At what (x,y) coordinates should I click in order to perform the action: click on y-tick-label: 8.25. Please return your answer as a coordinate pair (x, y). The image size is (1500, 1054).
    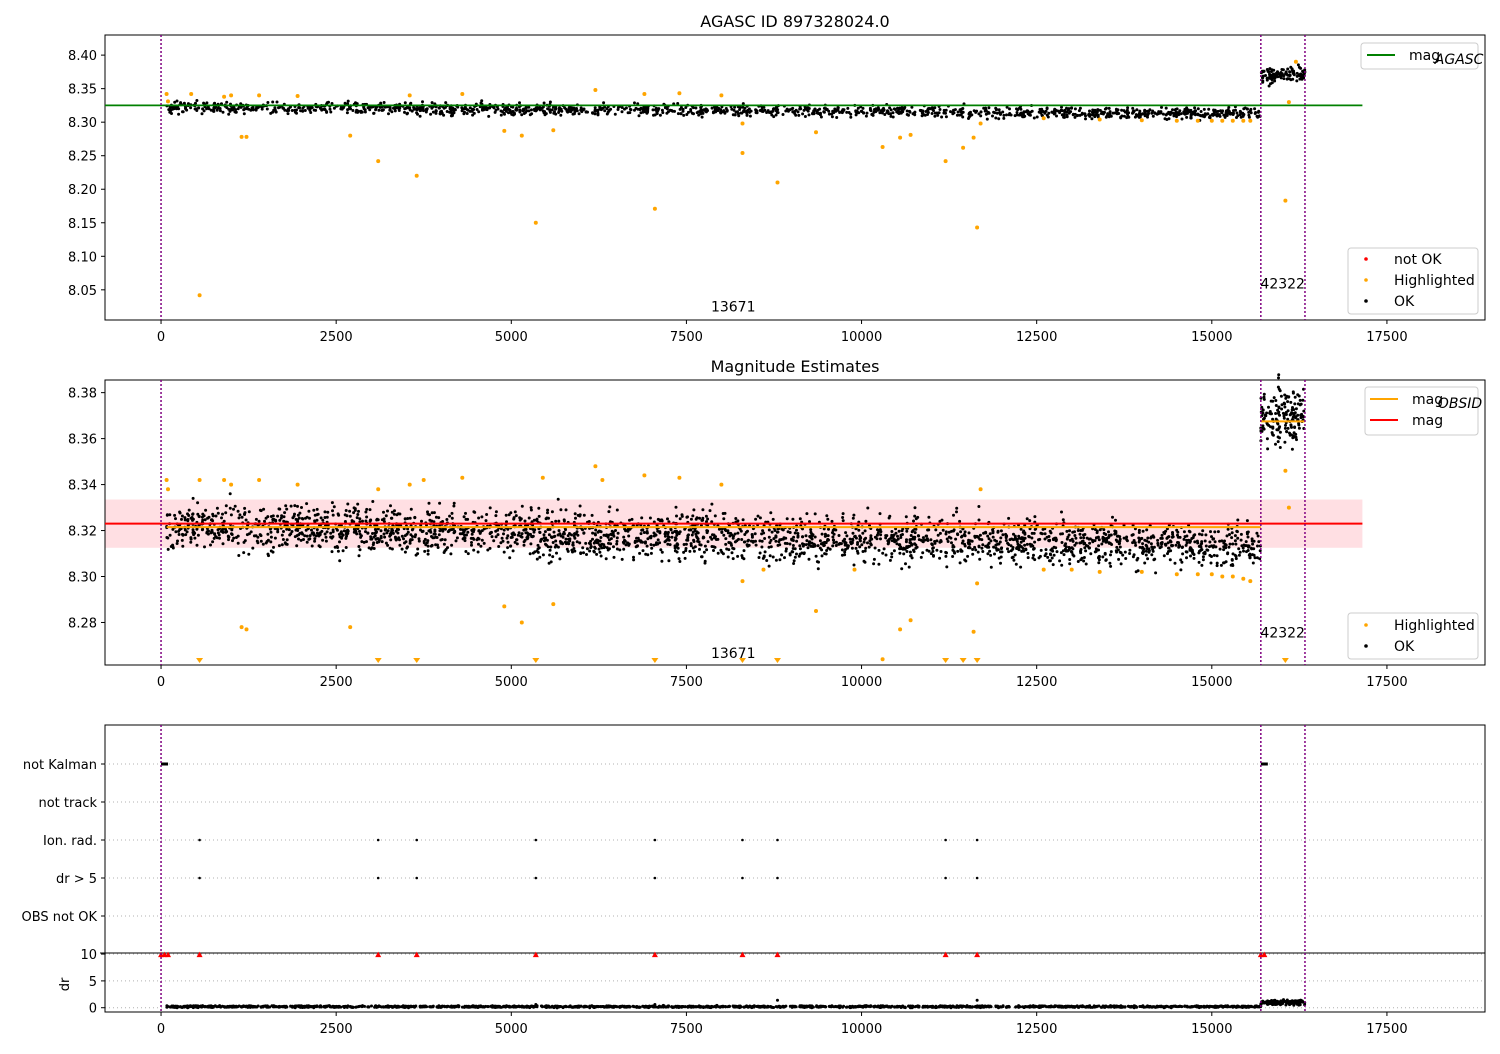
    Looking at the image, I should click on (82, 157).